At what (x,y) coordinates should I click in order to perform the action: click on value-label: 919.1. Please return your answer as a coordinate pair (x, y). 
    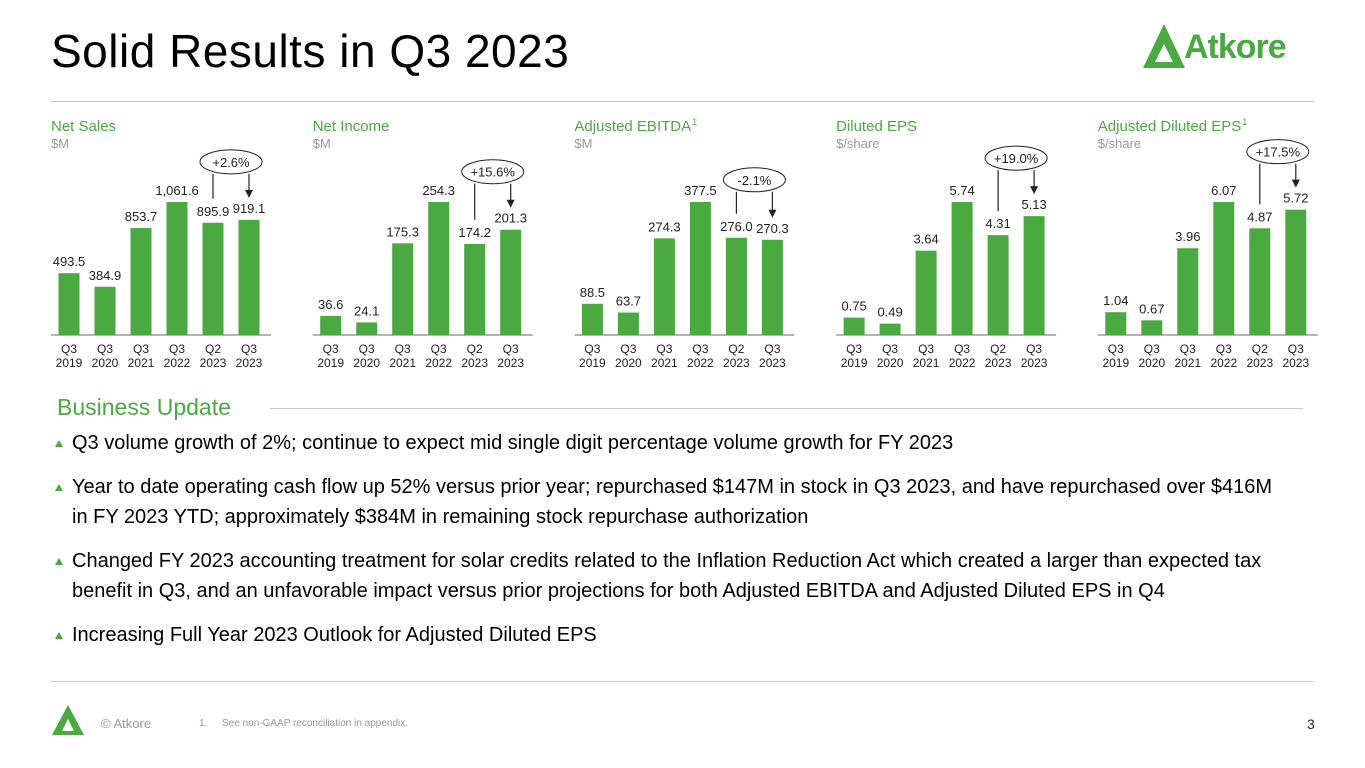
    Looking at the image, I should click on (249, 208).